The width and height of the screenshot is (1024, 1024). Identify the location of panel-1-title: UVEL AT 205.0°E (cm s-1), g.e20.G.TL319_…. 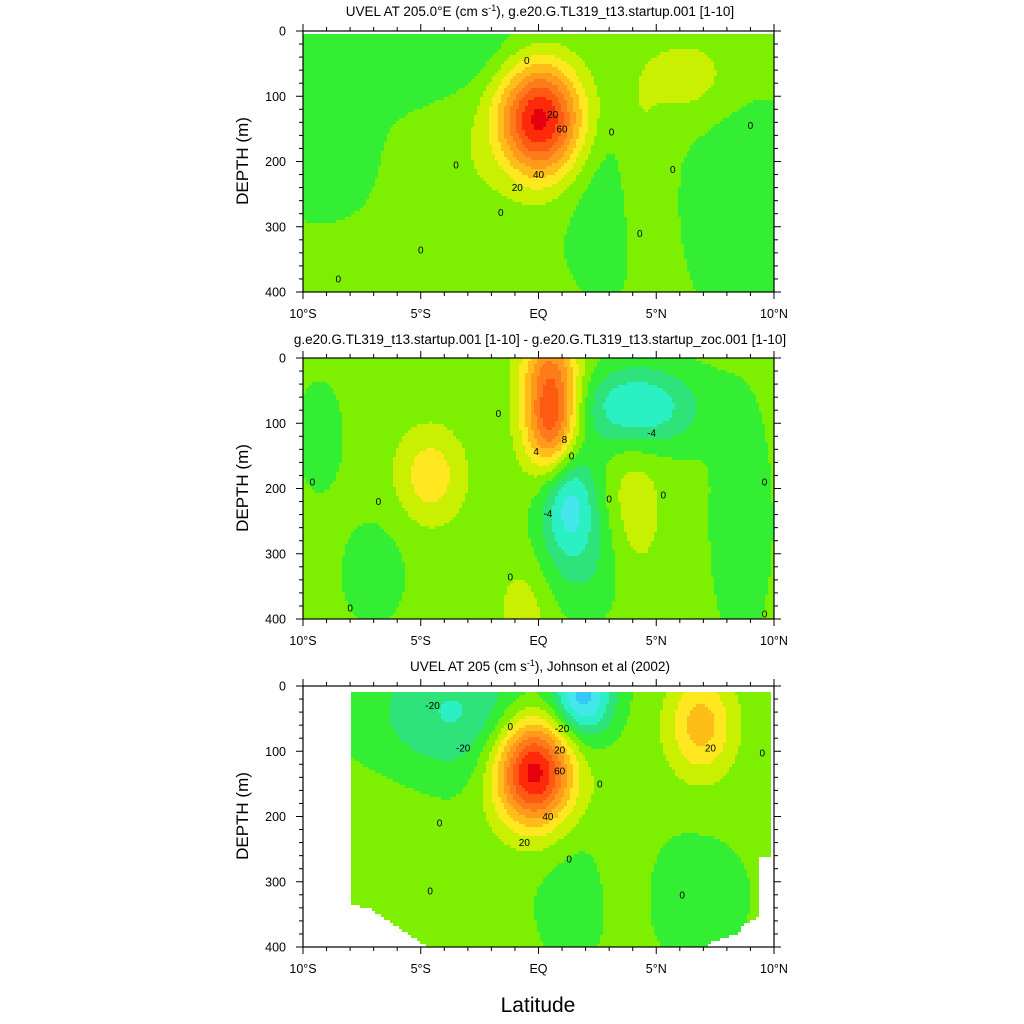
(540, 11).